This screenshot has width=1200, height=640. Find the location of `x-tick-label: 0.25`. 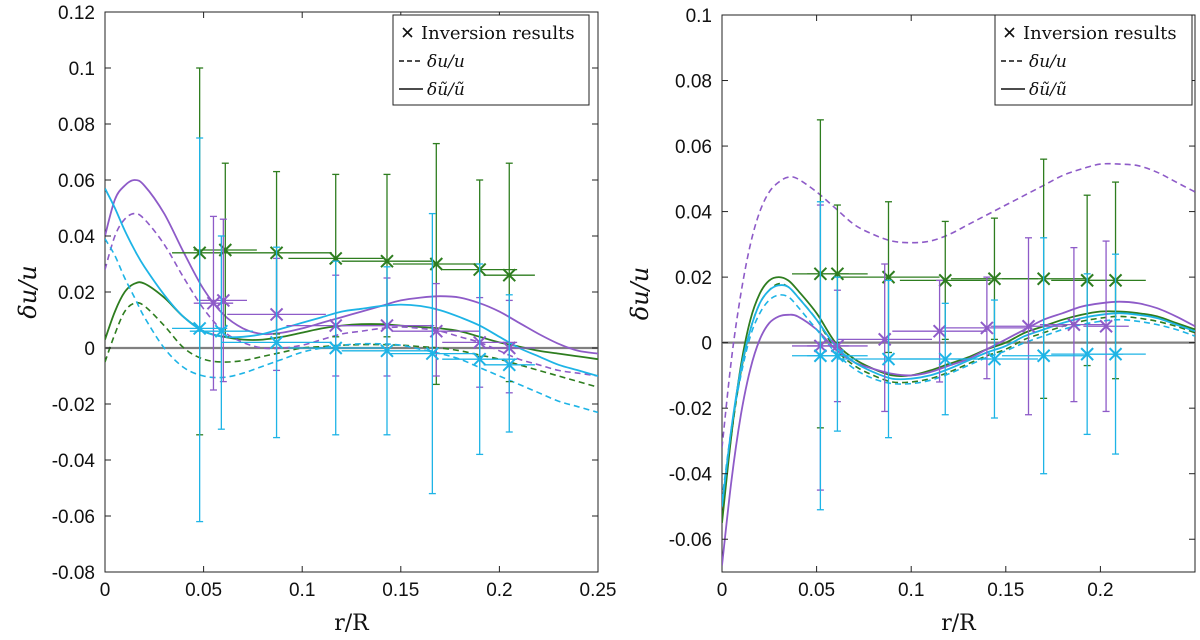

x-tick-label: 0.25 is located at coordinates (598, 590).